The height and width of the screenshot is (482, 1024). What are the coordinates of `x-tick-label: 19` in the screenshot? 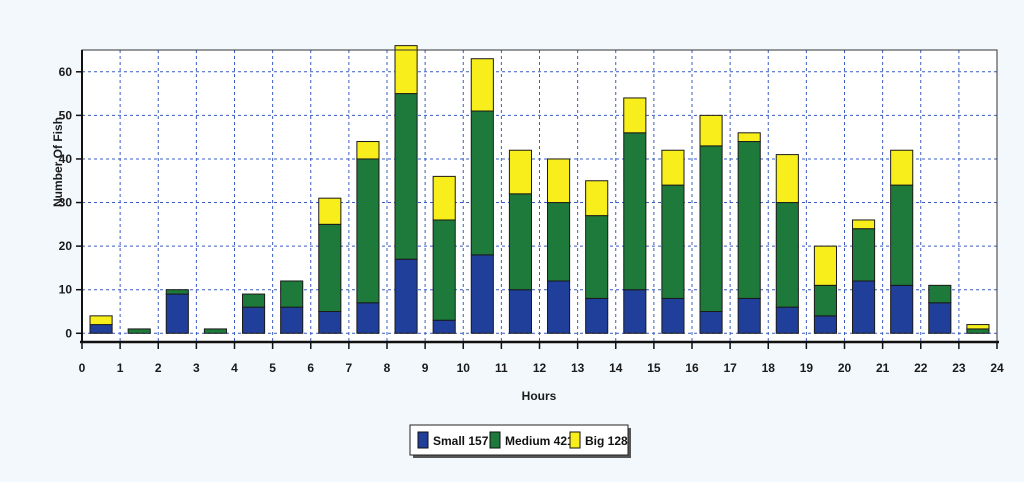 It's located at (807, 368).